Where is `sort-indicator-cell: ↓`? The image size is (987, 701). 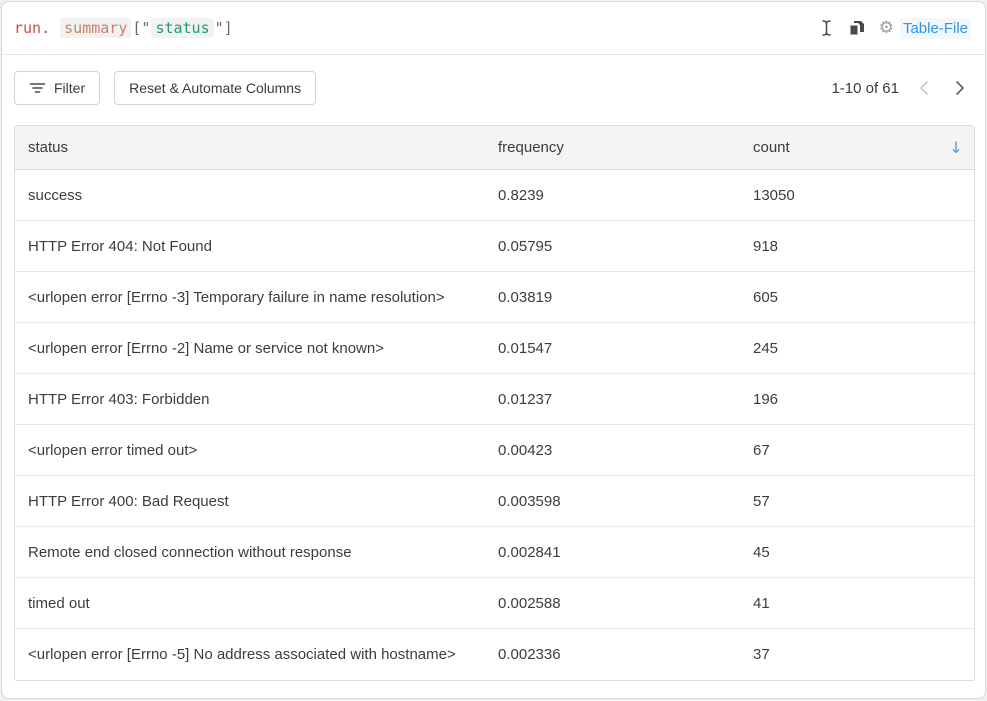 sort-indicator-cell: ↓ is located at coordinates (956, 147).